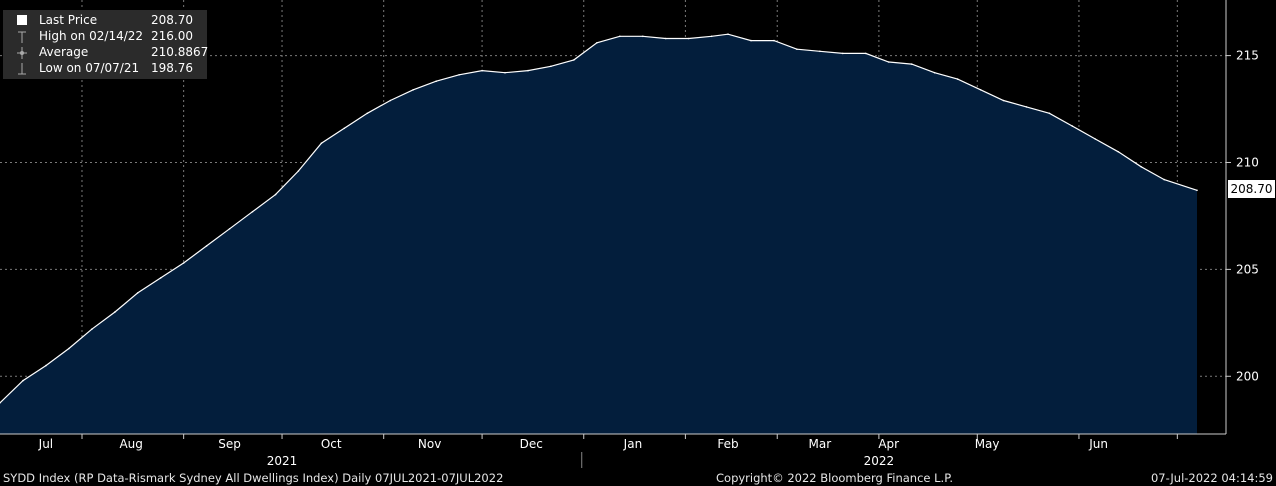  Describe the element at coordinates (89, 68) in the screenshot. I see `legend-label: Low on 07/07/21` at that location.